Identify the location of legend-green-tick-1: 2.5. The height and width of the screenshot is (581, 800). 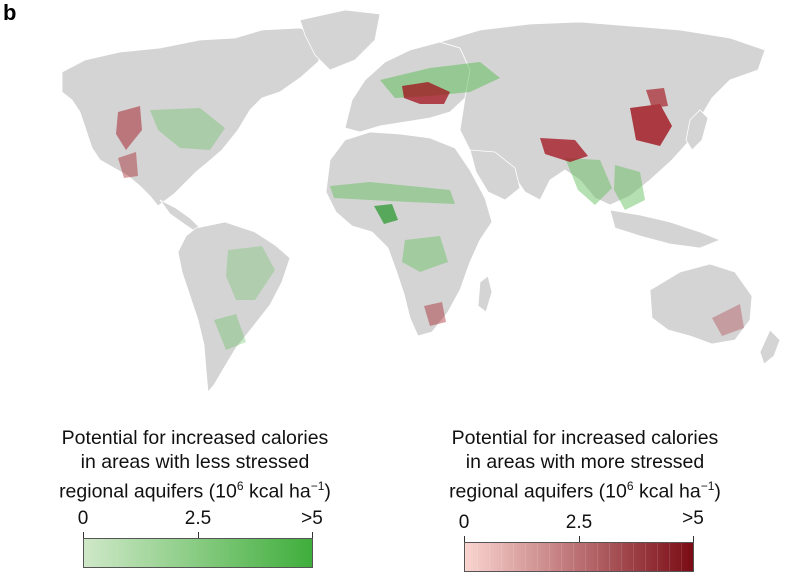
(198, 518).